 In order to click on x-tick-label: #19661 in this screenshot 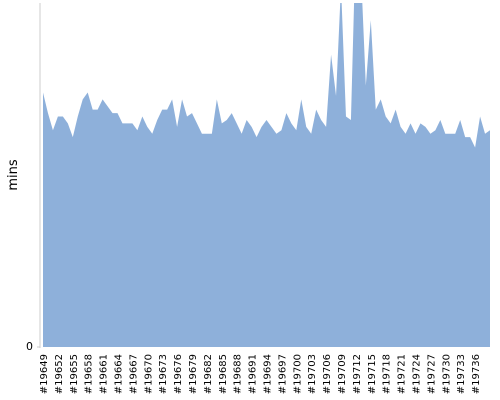, I will do `click(104, 374)`.